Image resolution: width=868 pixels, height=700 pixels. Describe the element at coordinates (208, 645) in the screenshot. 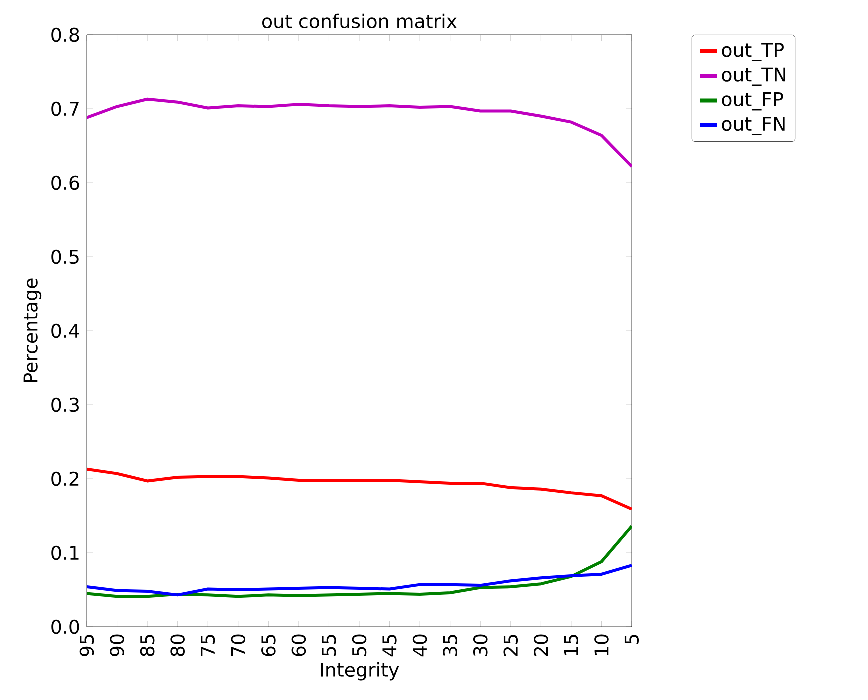

I see `x-tick-label: 75` at that location.